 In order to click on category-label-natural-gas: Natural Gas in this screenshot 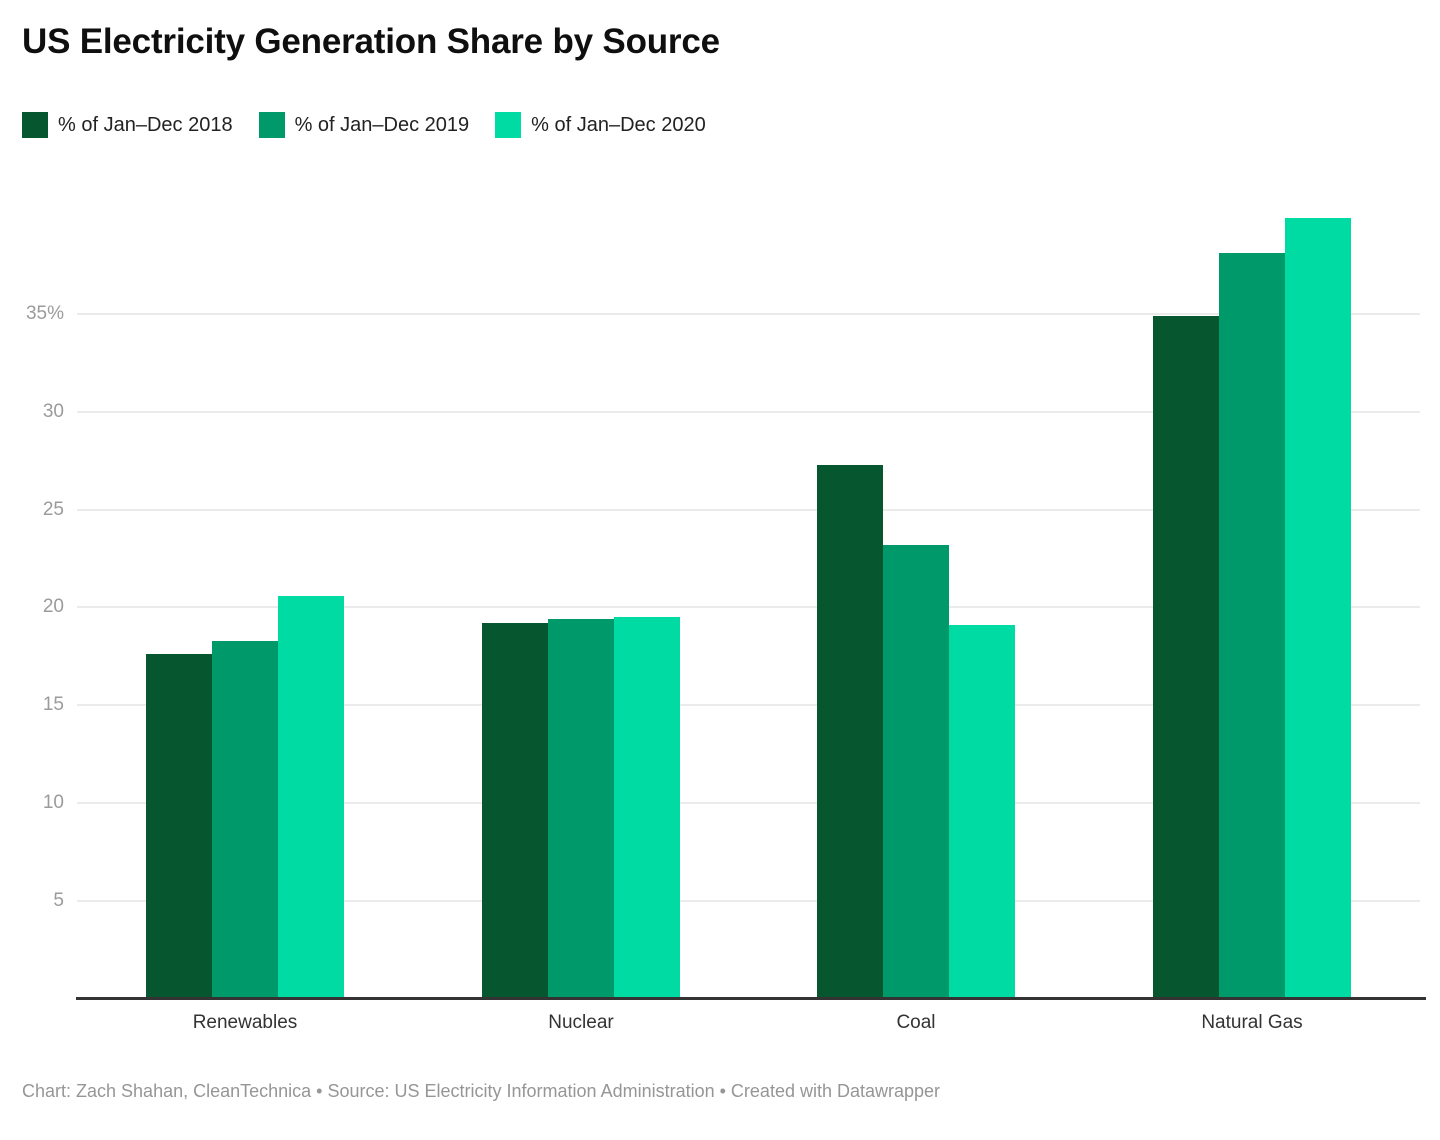, I will do `click(1252, 1022)`.